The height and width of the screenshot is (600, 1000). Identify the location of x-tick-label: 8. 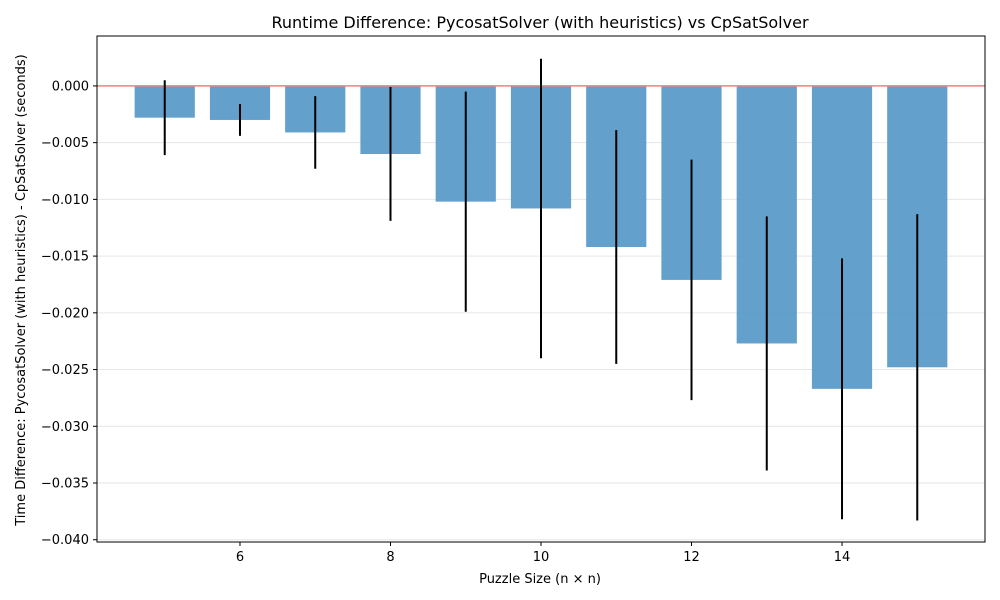
(390, 557).